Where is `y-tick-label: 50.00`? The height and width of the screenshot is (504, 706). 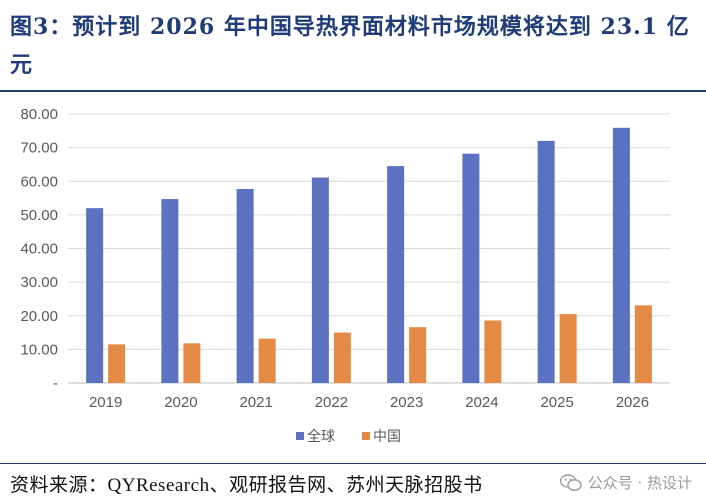 y-tick-label: 50.00 is located at coordinates (39, 215).